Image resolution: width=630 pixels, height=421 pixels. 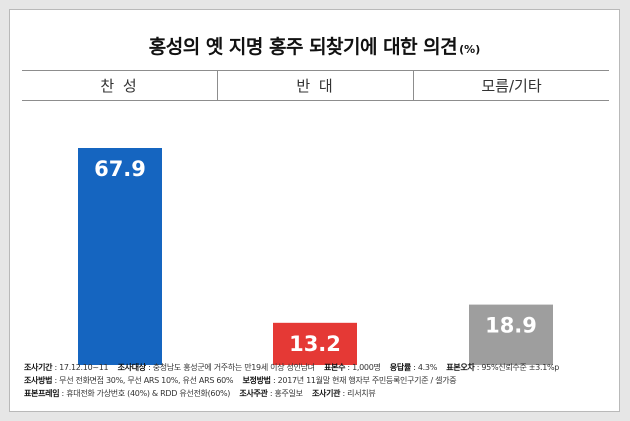 I want to click on footnote-frame: 표본프레임 : 휴대전화 가상번호 (40%) & RDD 유선전화(60%), so click(x=127, y=393).